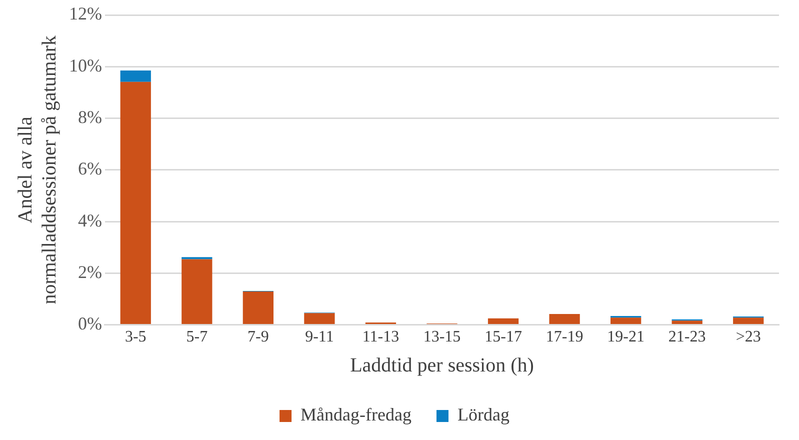 The width and height of the screenshot is (799, 440). What do you see at coordinates (319, 337) in the screenshot?
I see `x-tick-label: 9-11` at bounding box center [319, 337].